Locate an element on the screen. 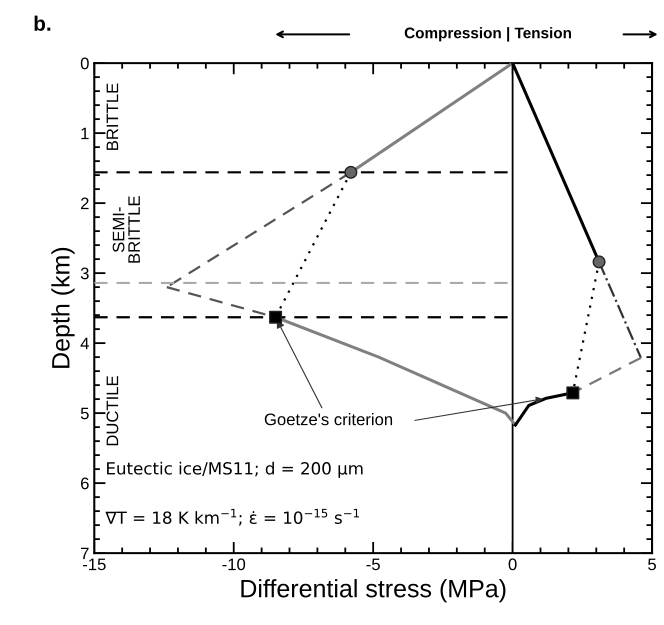 The height and width of the screenshot is (625, 664). x-tick-label: -5 is located at coordinates (373, 564).